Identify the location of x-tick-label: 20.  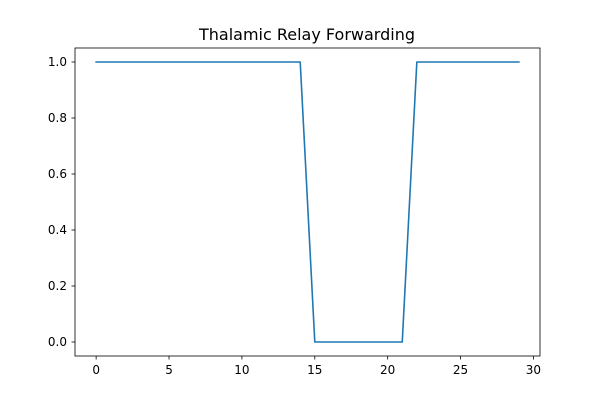
(387, 370).